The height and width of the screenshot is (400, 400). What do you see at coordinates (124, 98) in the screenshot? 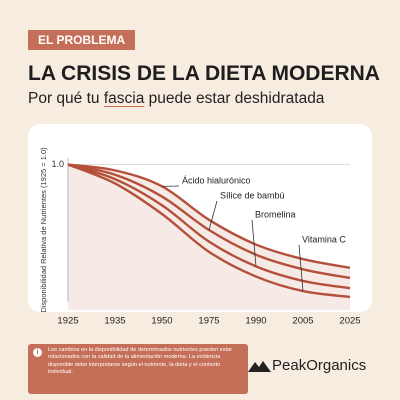
I see `subtitle-highlight: fascia` at bounding box center [124, 98].